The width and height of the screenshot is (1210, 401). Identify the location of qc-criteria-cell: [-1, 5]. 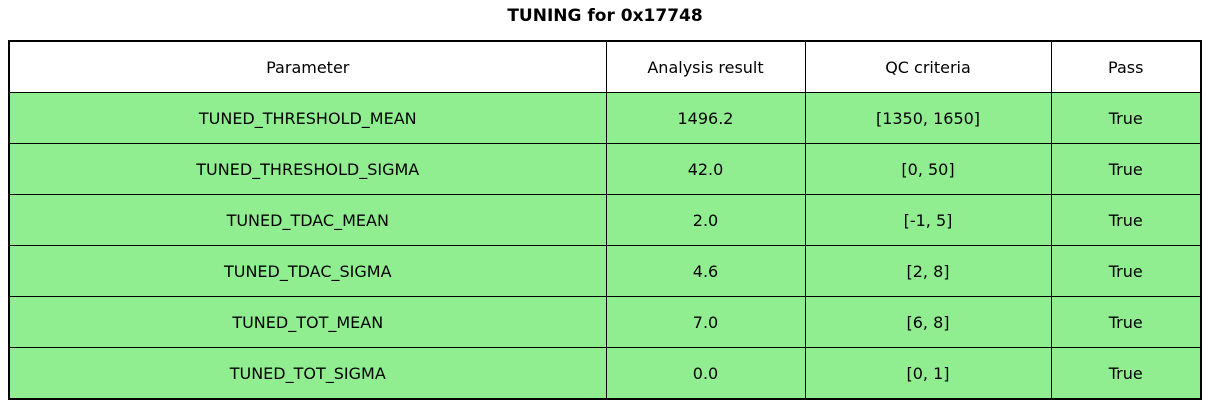
(928, 220).